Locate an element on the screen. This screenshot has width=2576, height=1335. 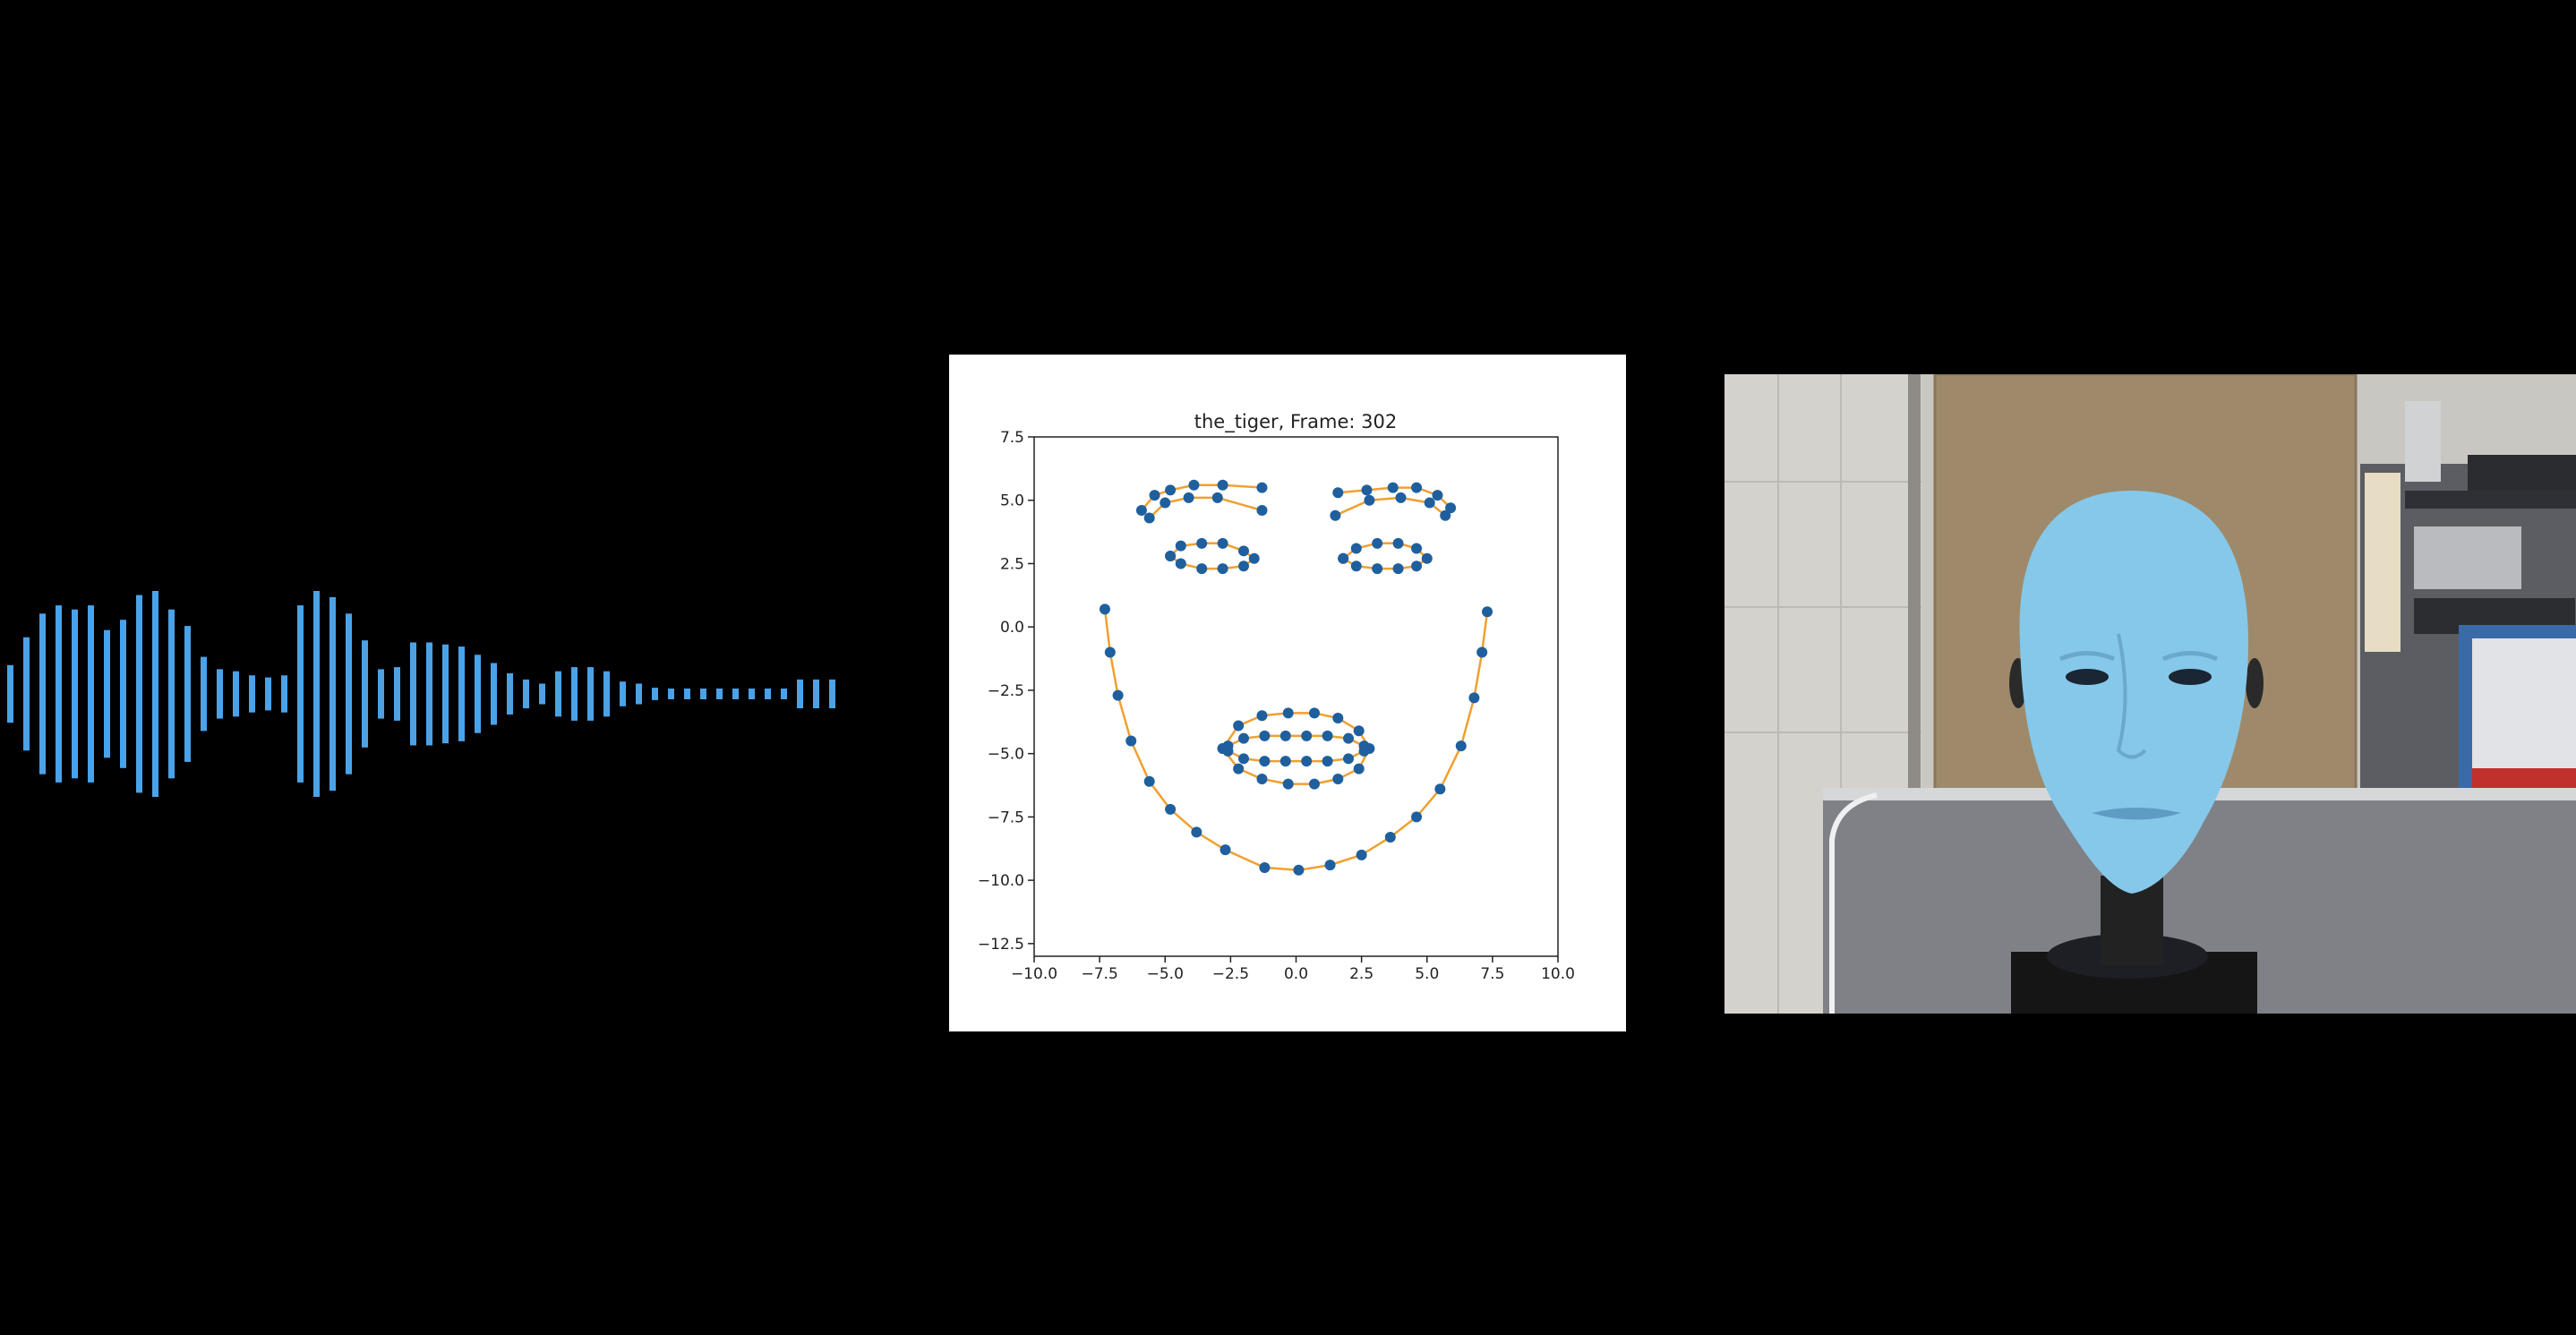
y-tick-label: −7.5 is located at coordinates (1006, 817).